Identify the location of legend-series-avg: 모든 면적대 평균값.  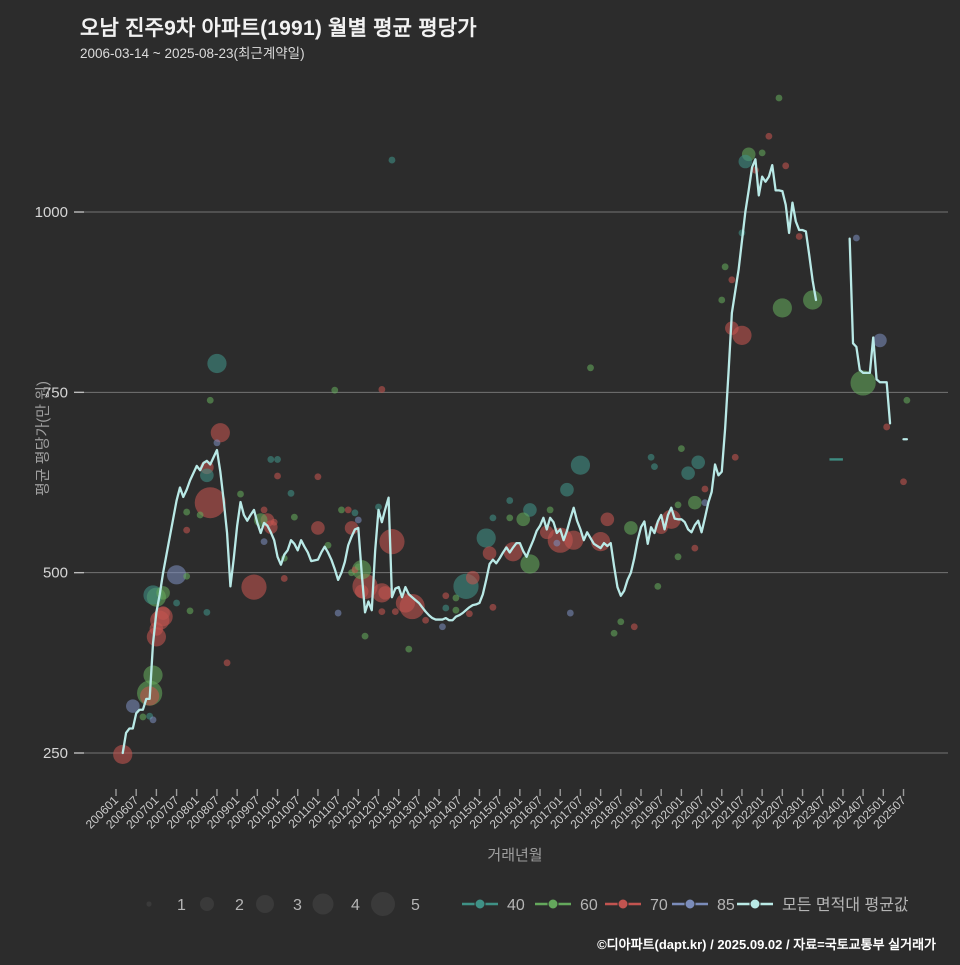
(823, 905).